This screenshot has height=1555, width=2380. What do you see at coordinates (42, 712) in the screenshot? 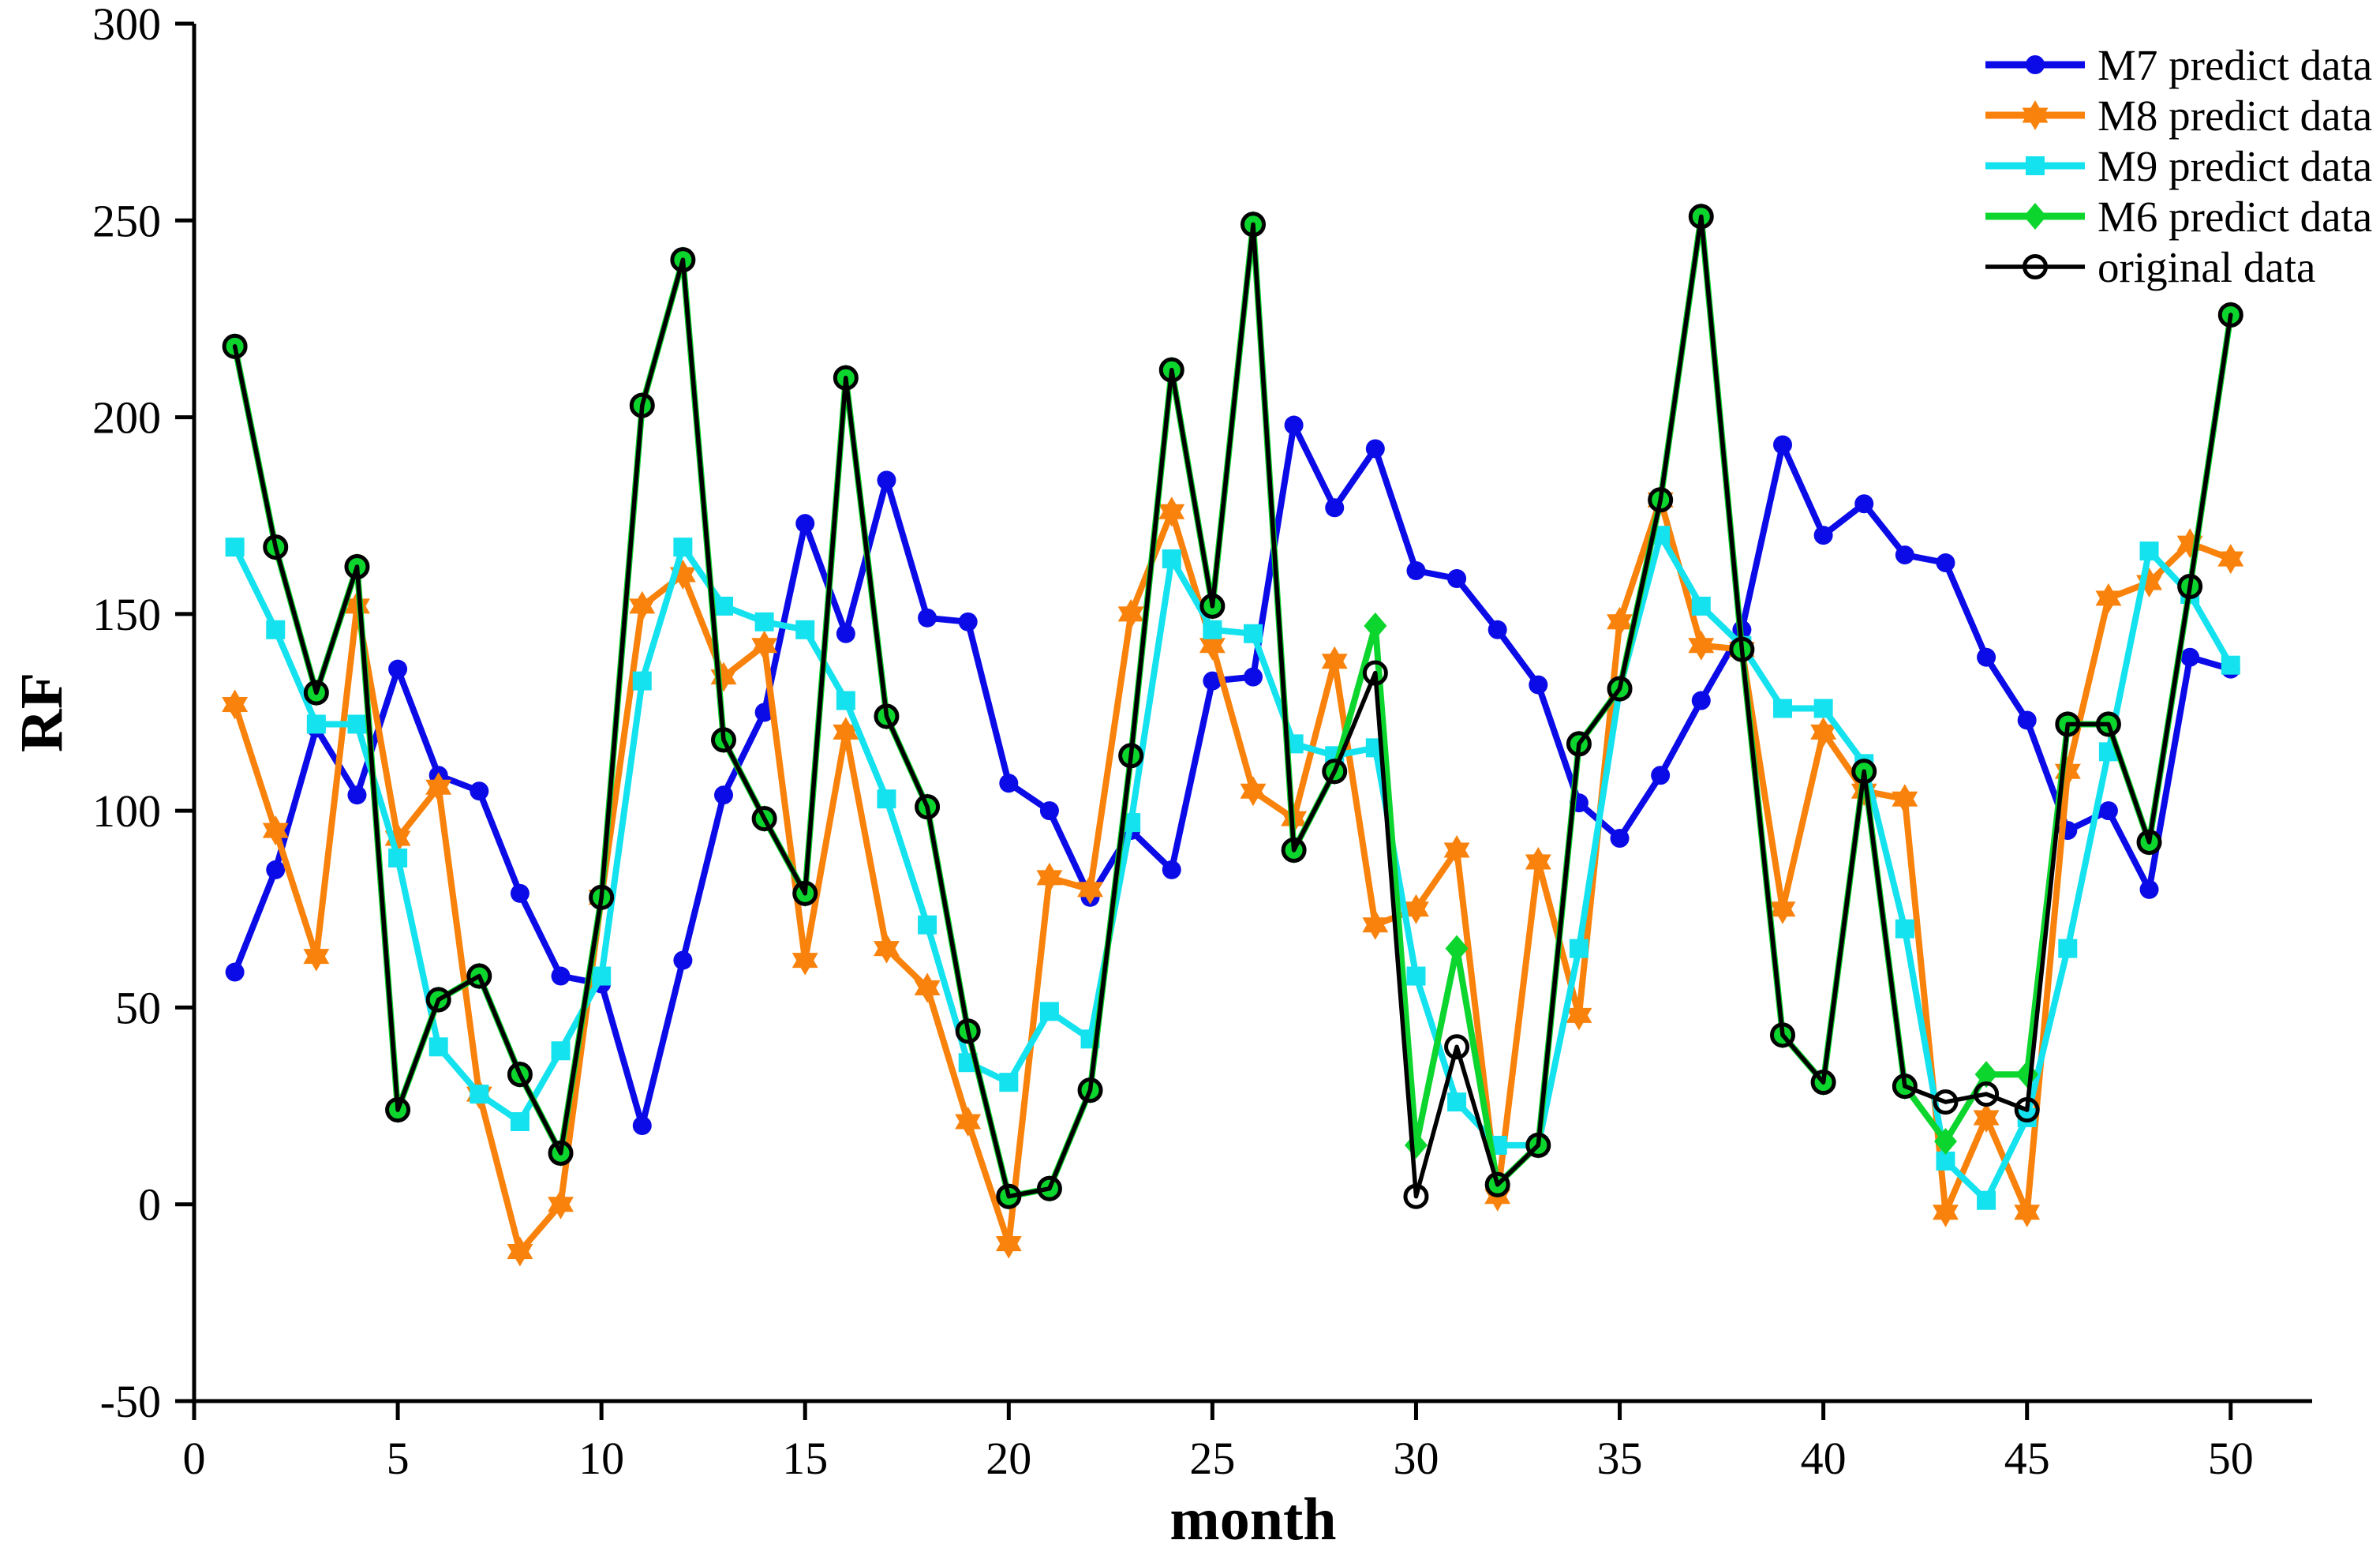
I see `y-axis-label: RF` at bounding box center [42, 712].